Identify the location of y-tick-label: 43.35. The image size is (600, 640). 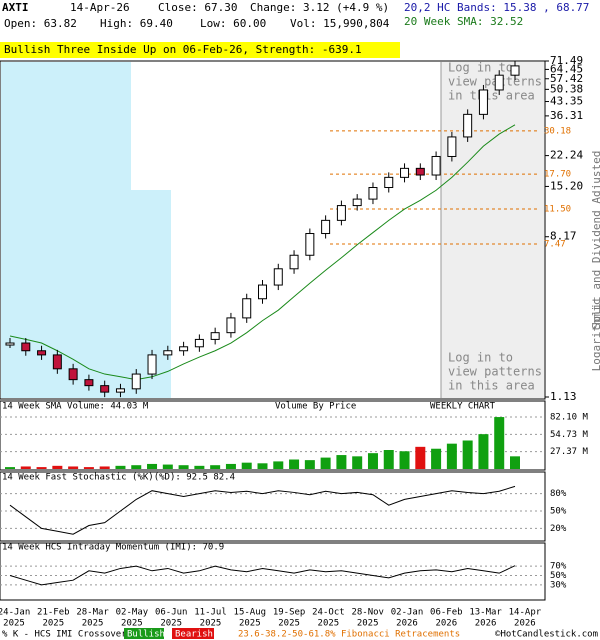
(566, 101).